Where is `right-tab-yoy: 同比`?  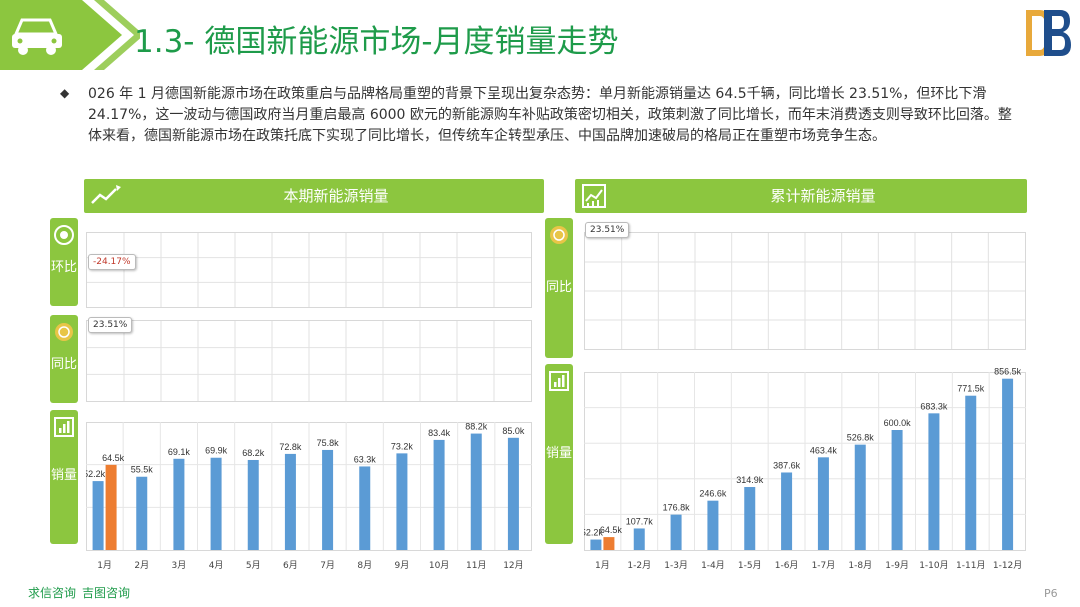
right-tab-yoy: 同比 is located at coordinates (559, 288).